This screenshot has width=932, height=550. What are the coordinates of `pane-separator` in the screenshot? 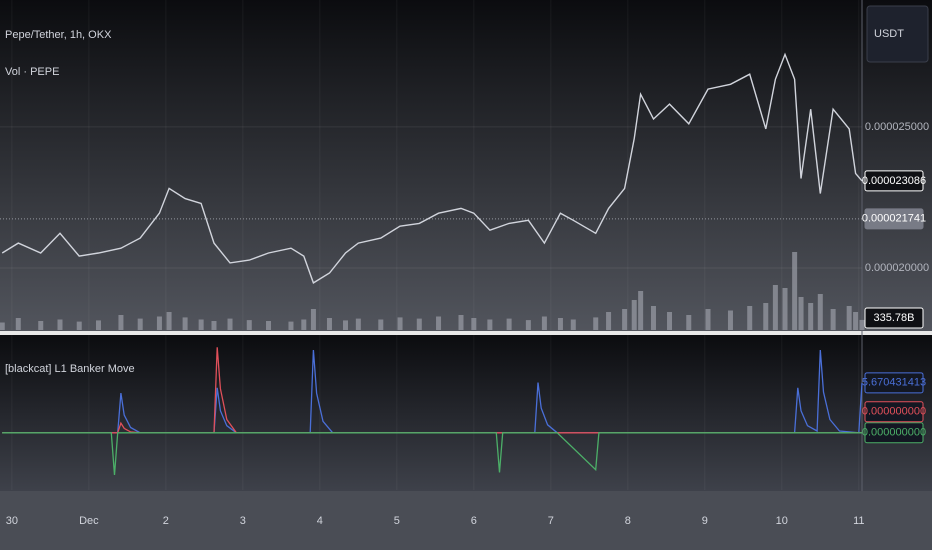 It's located at (466, 333).